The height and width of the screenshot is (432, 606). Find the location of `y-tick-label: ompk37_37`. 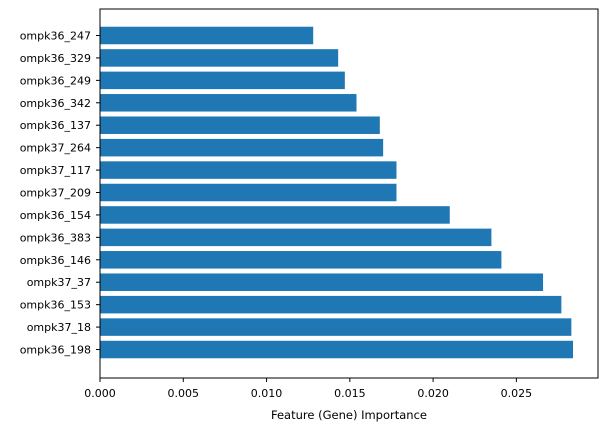

y-tick-label: ompk37_37 is located at coordinates (59, 282).